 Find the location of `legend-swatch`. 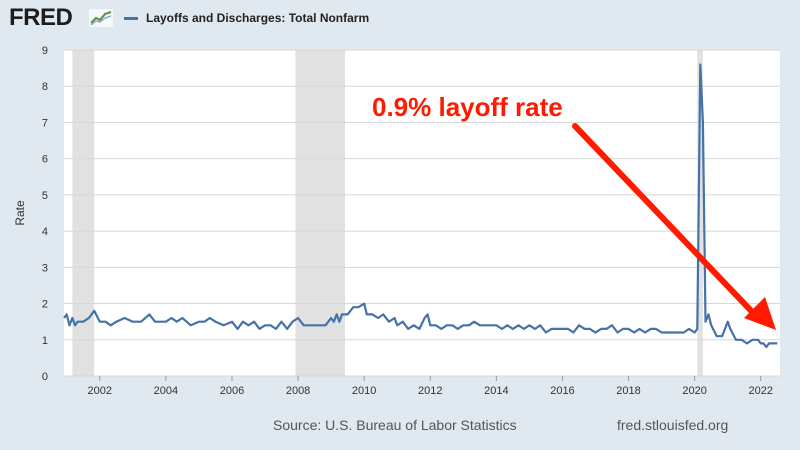

legend-swatch is located at coordinates (131, 18).